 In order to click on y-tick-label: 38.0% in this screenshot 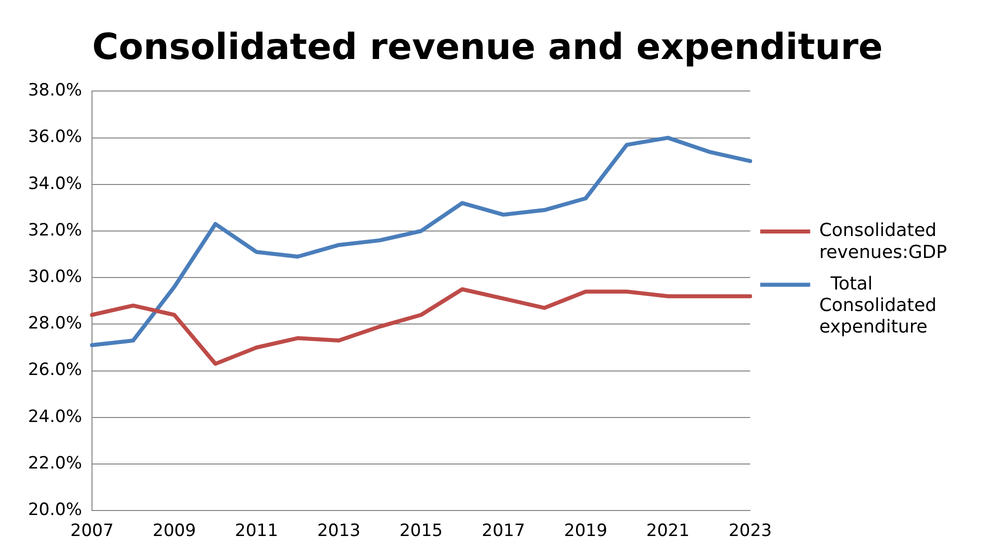, I will do `click(55, 90)`.